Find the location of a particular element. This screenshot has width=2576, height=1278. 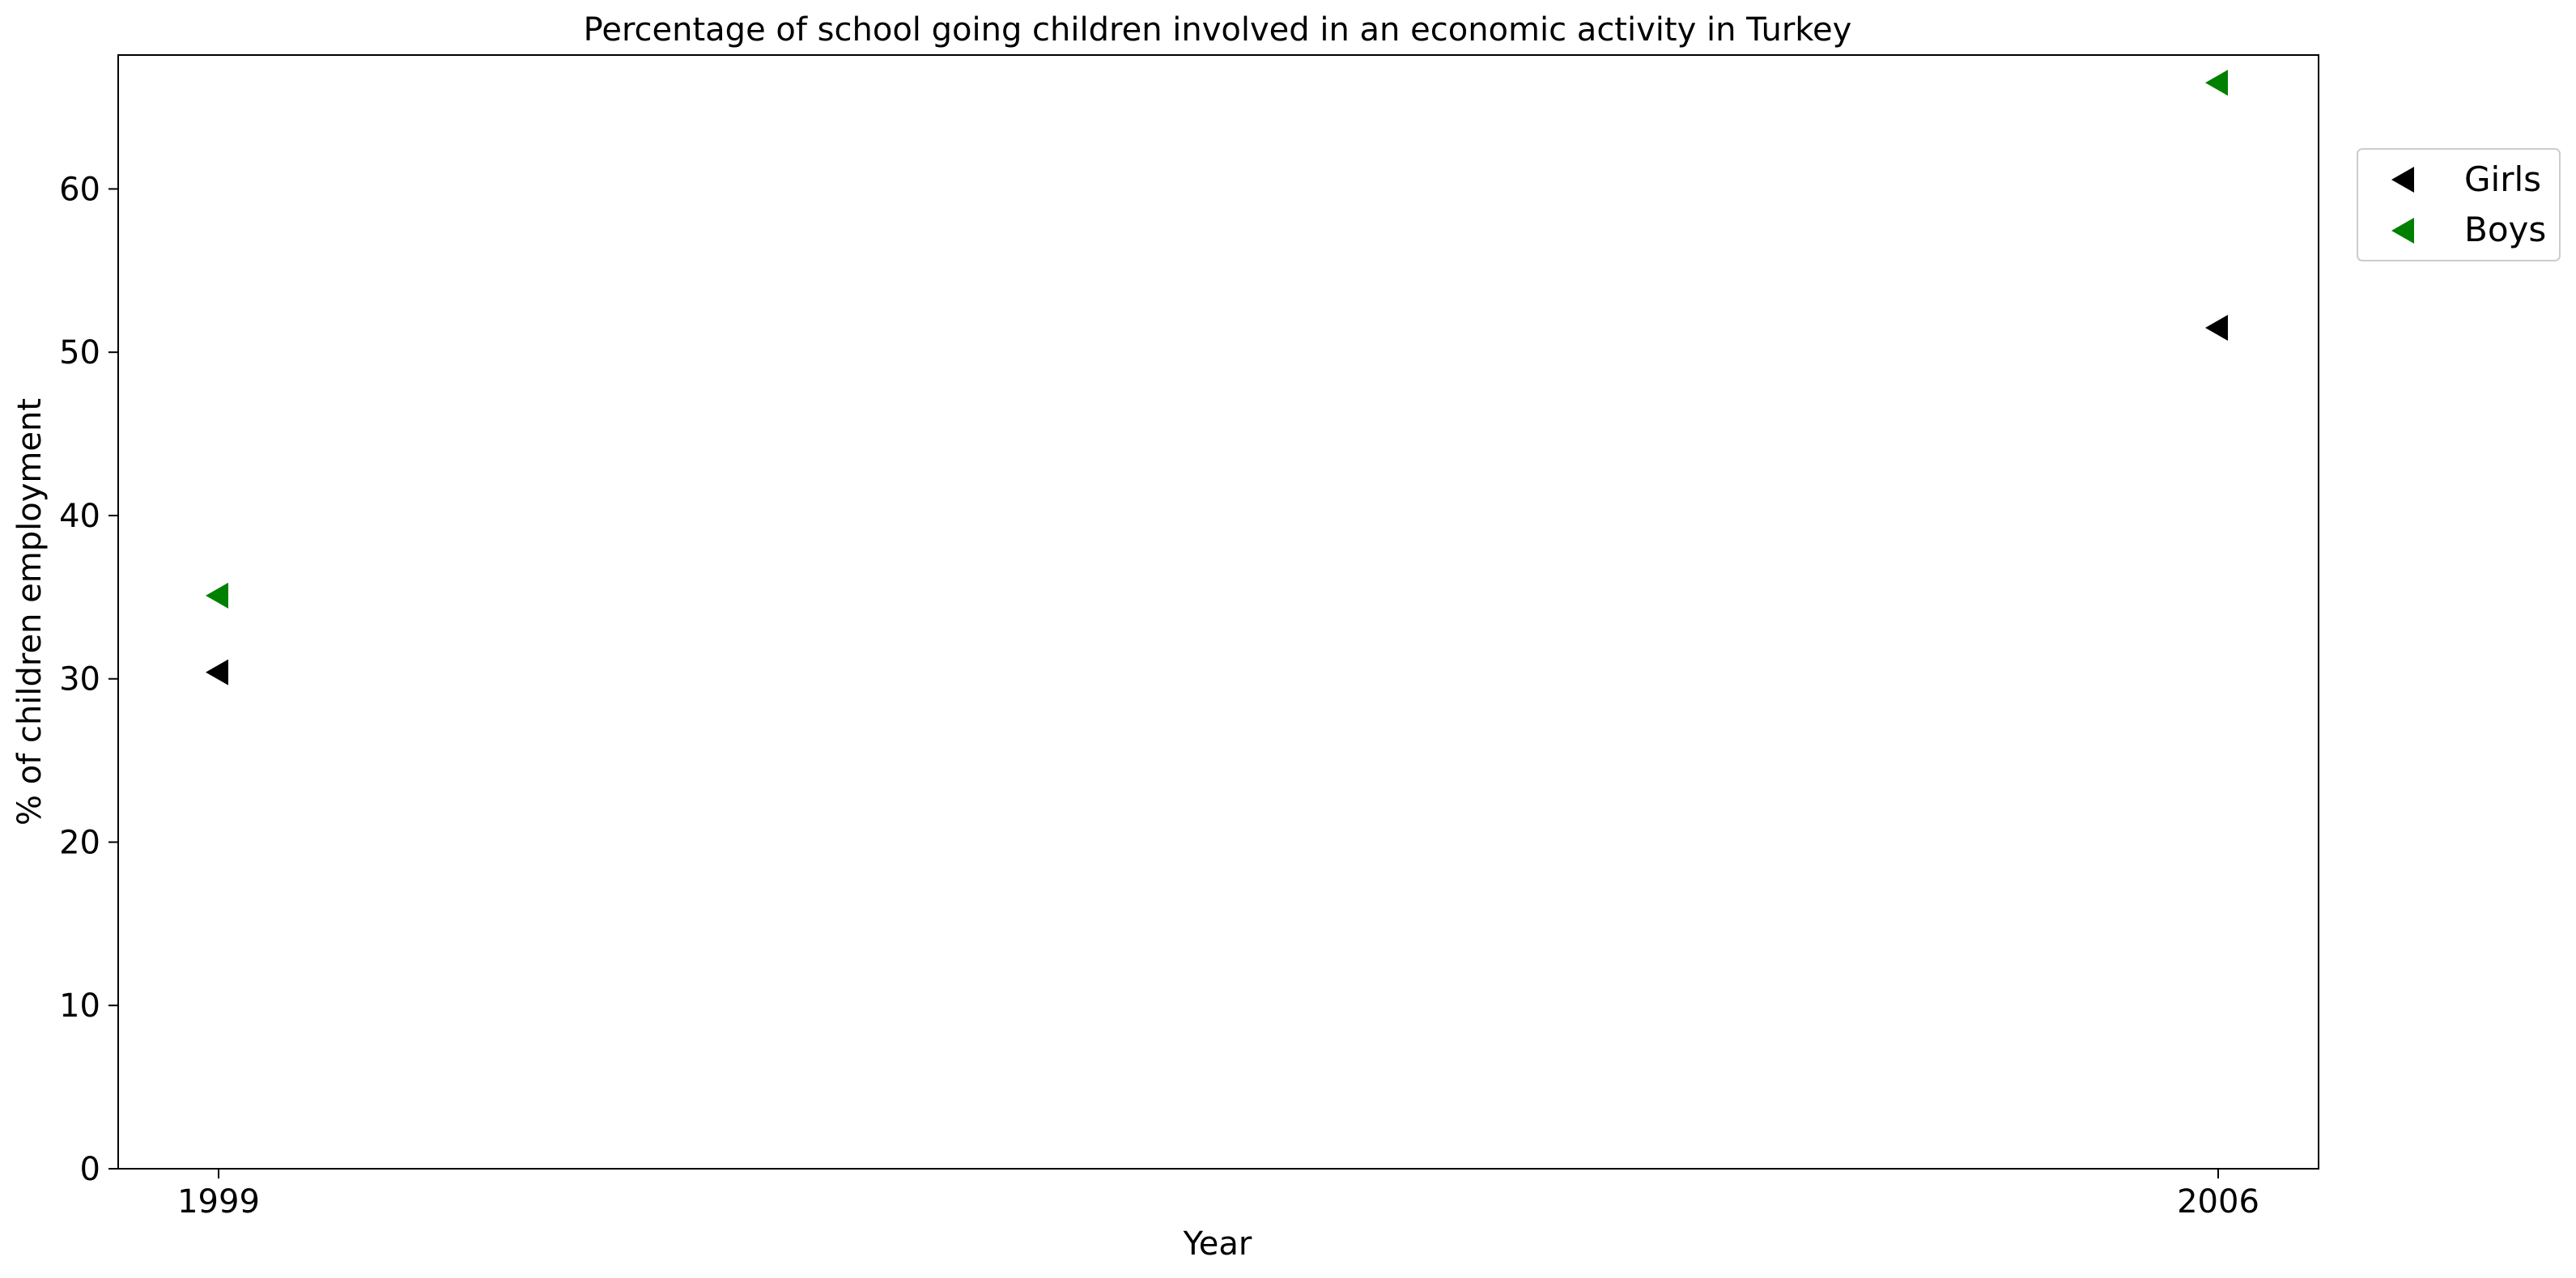

y-tick-label: 10 is located at coordinates (79, 1006).